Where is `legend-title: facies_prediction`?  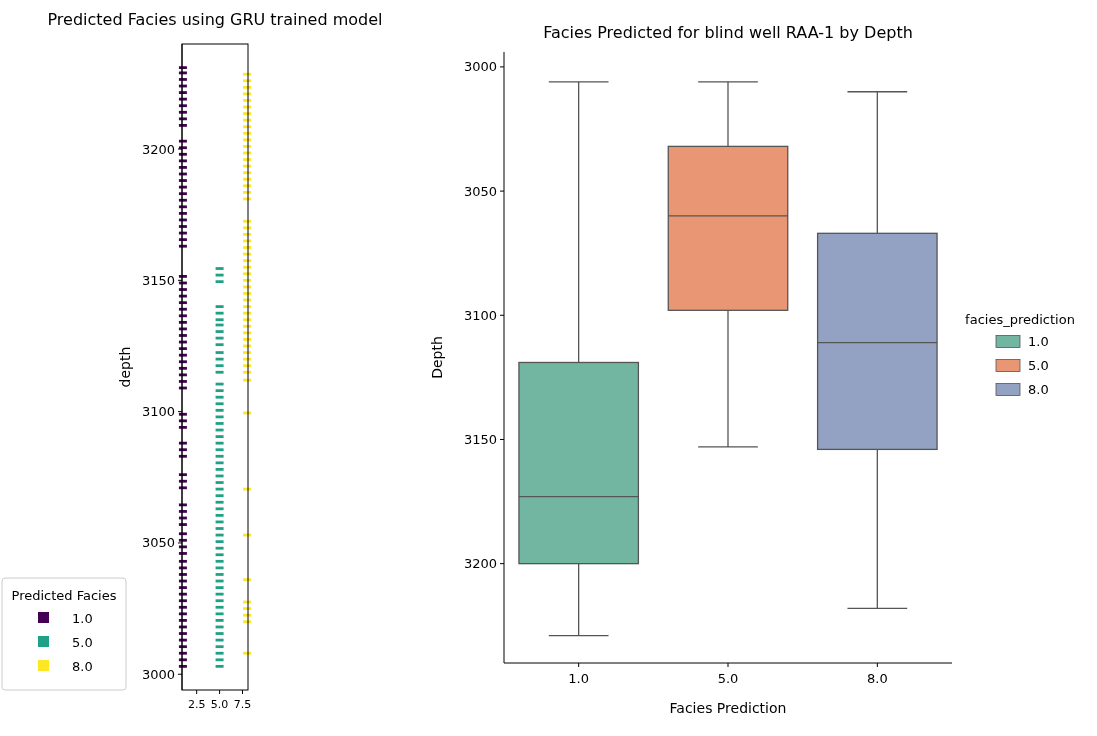 legend-title: facies_prediction is located at coordinates (1020, 319).